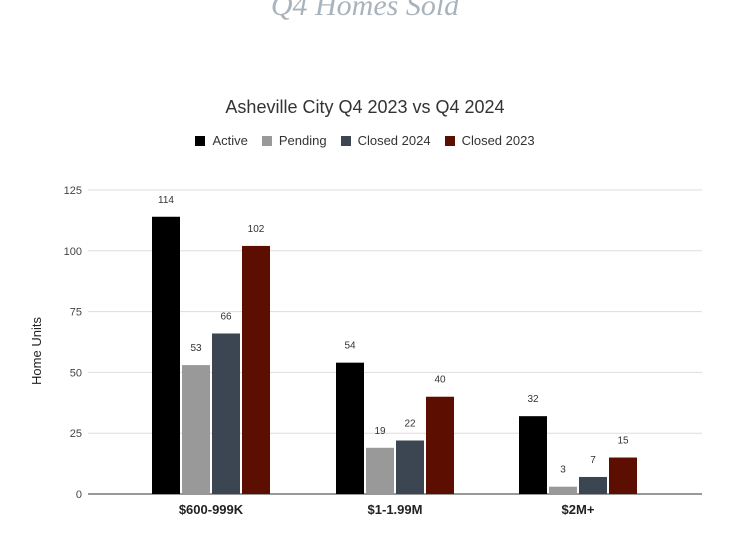 This screenshot has height=547, width=730. Describe the element at coordinates (36, 351) in the screenshot. I see `y-axis-label: Home Units` at that location.